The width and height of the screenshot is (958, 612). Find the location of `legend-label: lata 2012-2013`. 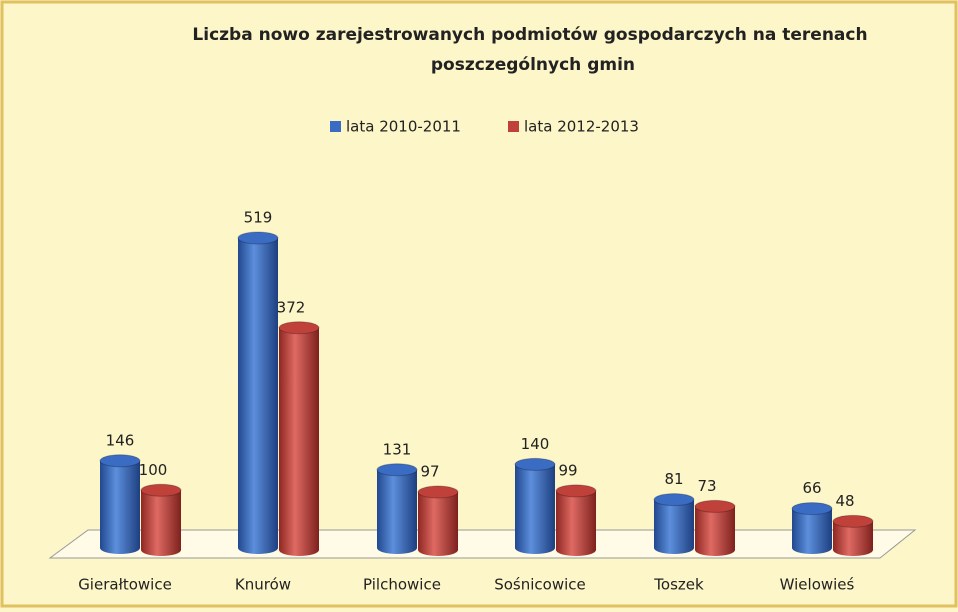

legend-label: lata 2012-2013 is located at coordinates (581, 127).